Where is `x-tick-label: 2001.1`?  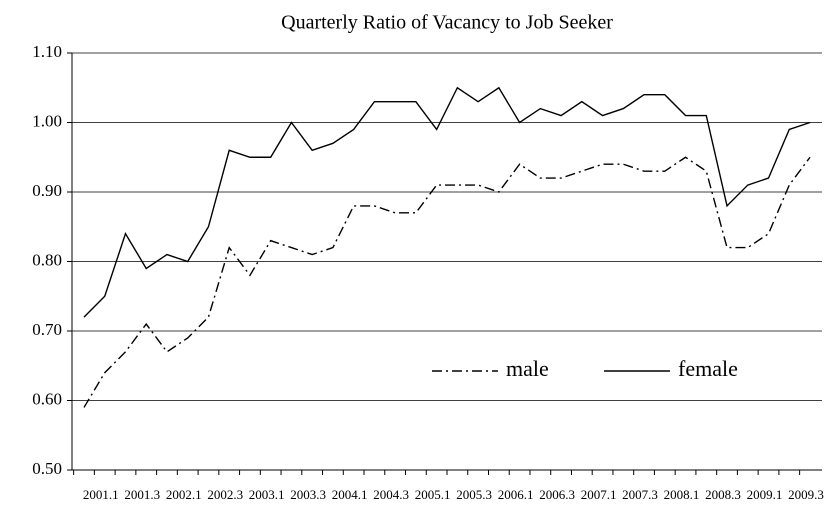 x-tick-label: 2001.1 is located at coordinates (101, 494).